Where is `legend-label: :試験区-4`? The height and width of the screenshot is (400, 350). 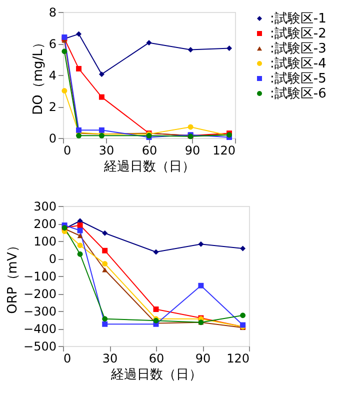
legend-label: :試験区-4 is located at coordinates (298, 64).